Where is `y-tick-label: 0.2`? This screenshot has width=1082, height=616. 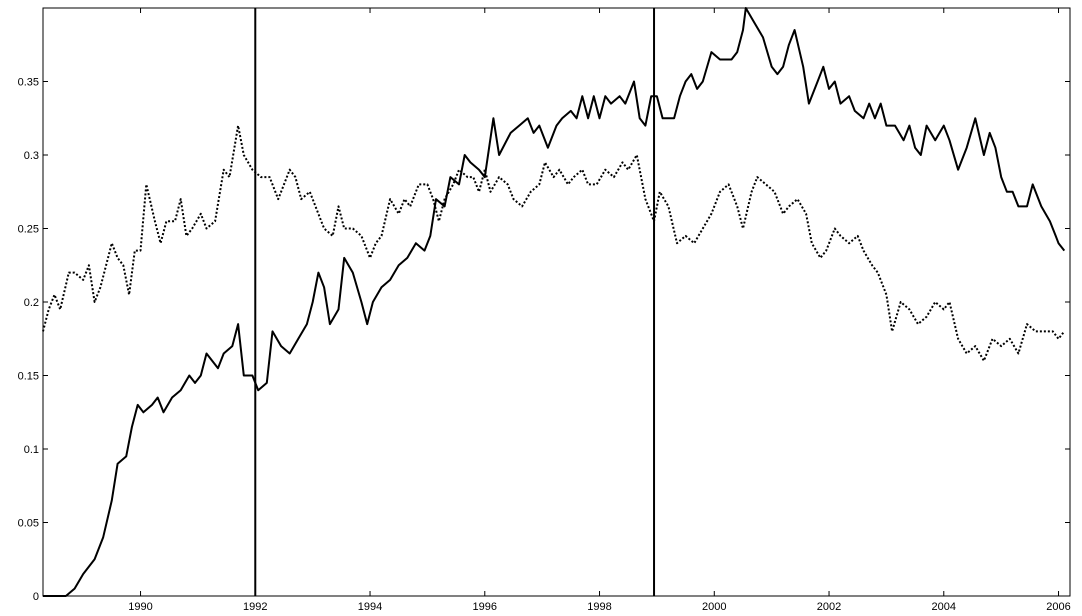
y-tick-label: 0.2 is located at coordinates (31, 303).